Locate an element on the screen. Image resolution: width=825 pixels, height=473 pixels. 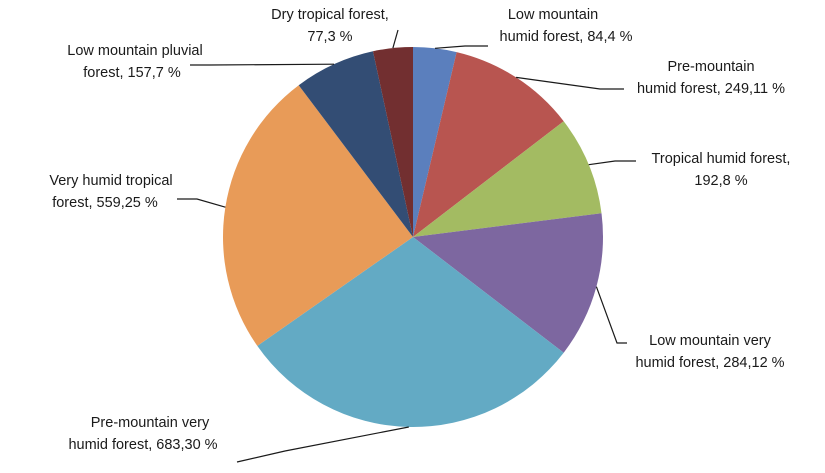
slice-label-0-line2: humid forest, 84,4 % is located at coordinates (566, 37).